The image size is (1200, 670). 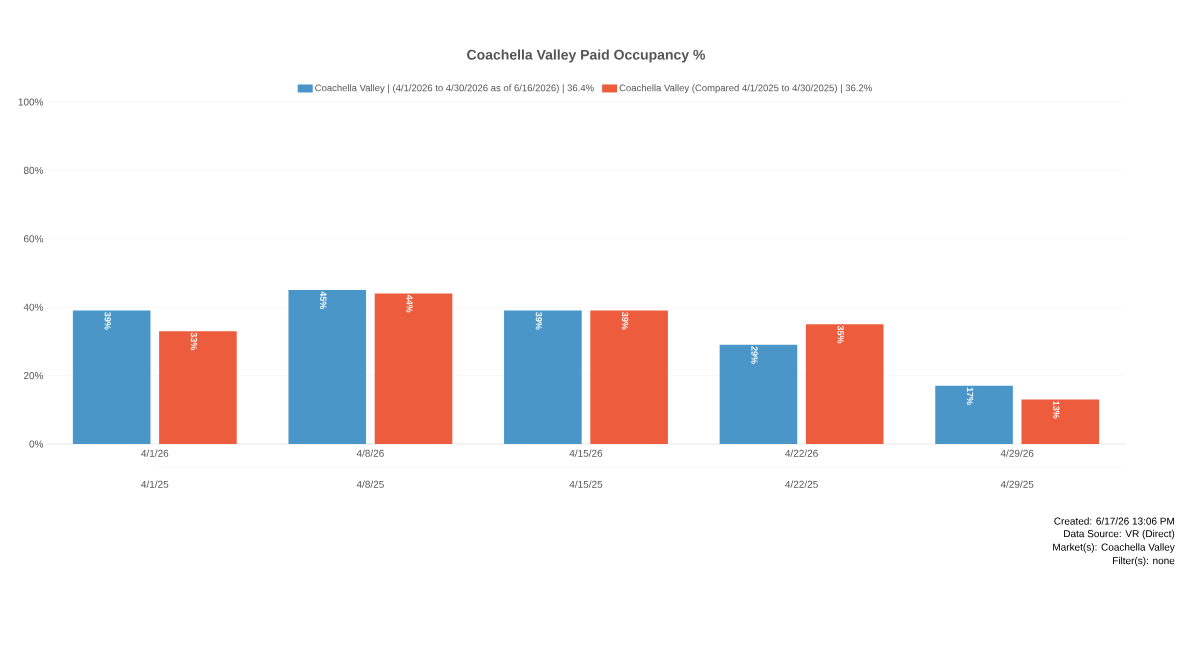 I want to click on data-label: 44%, so click(x=409, y=303).